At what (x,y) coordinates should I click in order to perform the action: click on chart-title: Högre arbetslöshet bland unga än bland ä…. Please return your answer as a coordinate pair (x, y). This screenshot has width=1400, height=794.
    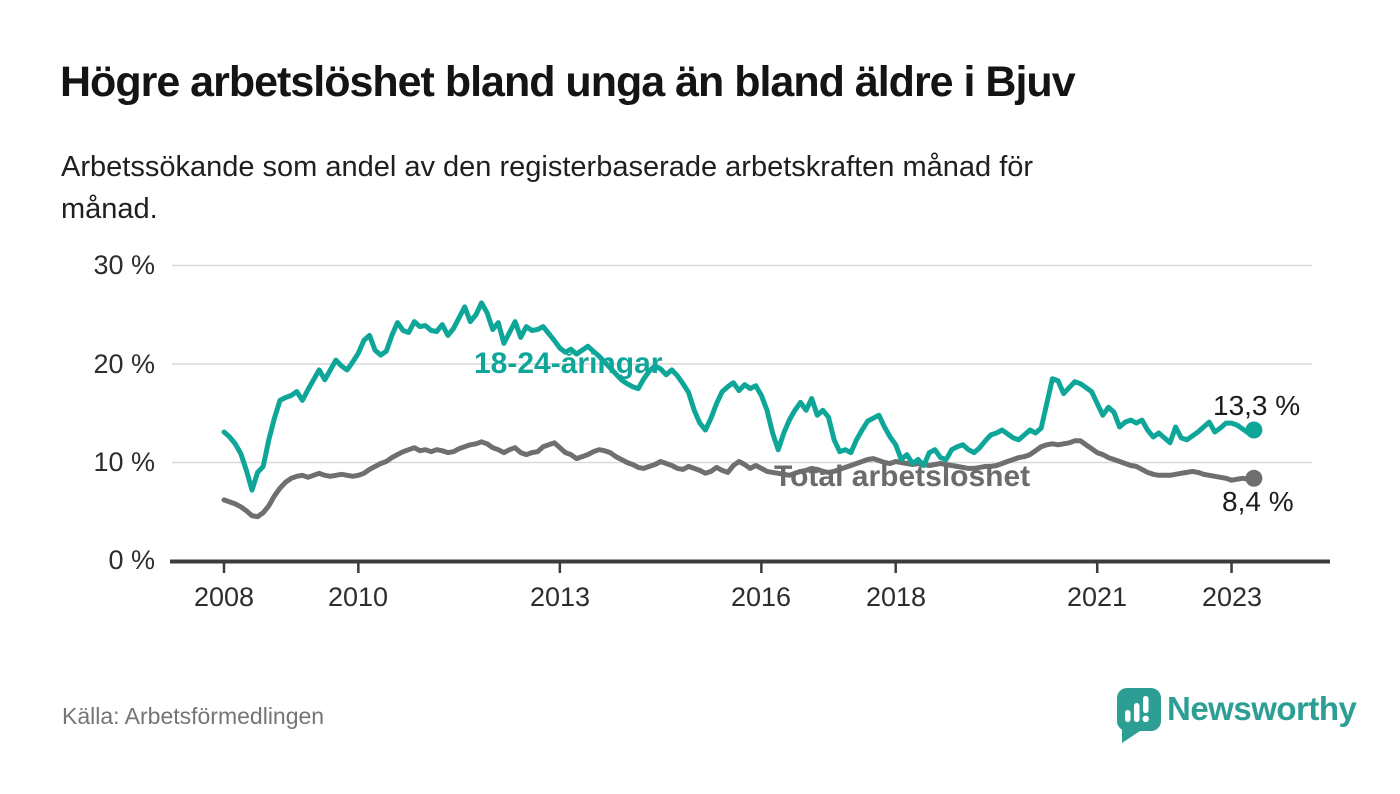
    Looking at the image, I should click on (568, 82).